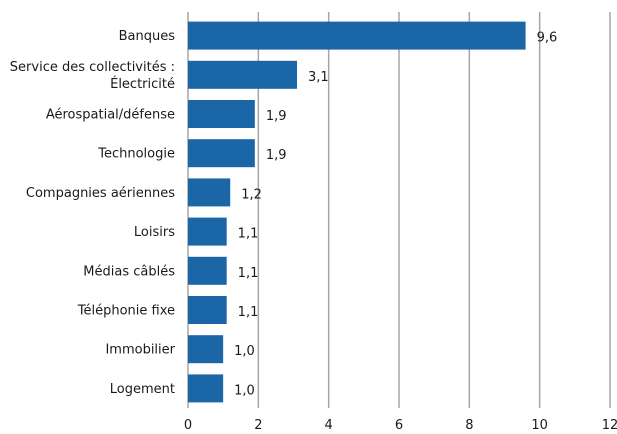 The height and width of the screenshot is (434, 617). I want to click on category-label: Aérospatial/défense, so click(110, 115).